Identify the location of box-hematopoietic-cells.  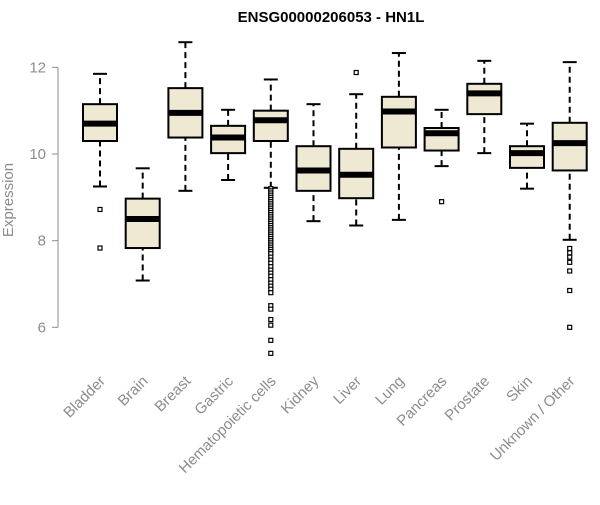
(270, 217).